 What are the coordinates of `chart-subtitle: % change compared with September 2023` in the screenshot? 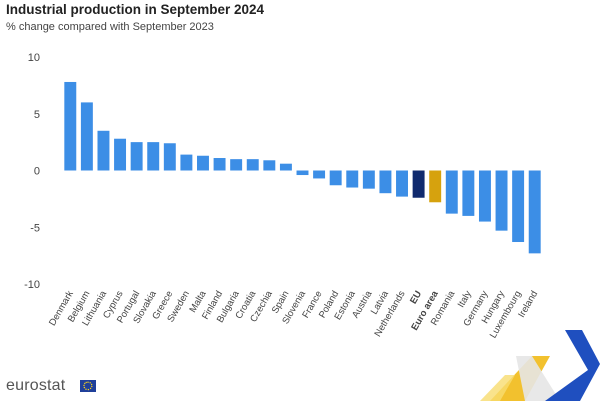 It's located at (110, 27).